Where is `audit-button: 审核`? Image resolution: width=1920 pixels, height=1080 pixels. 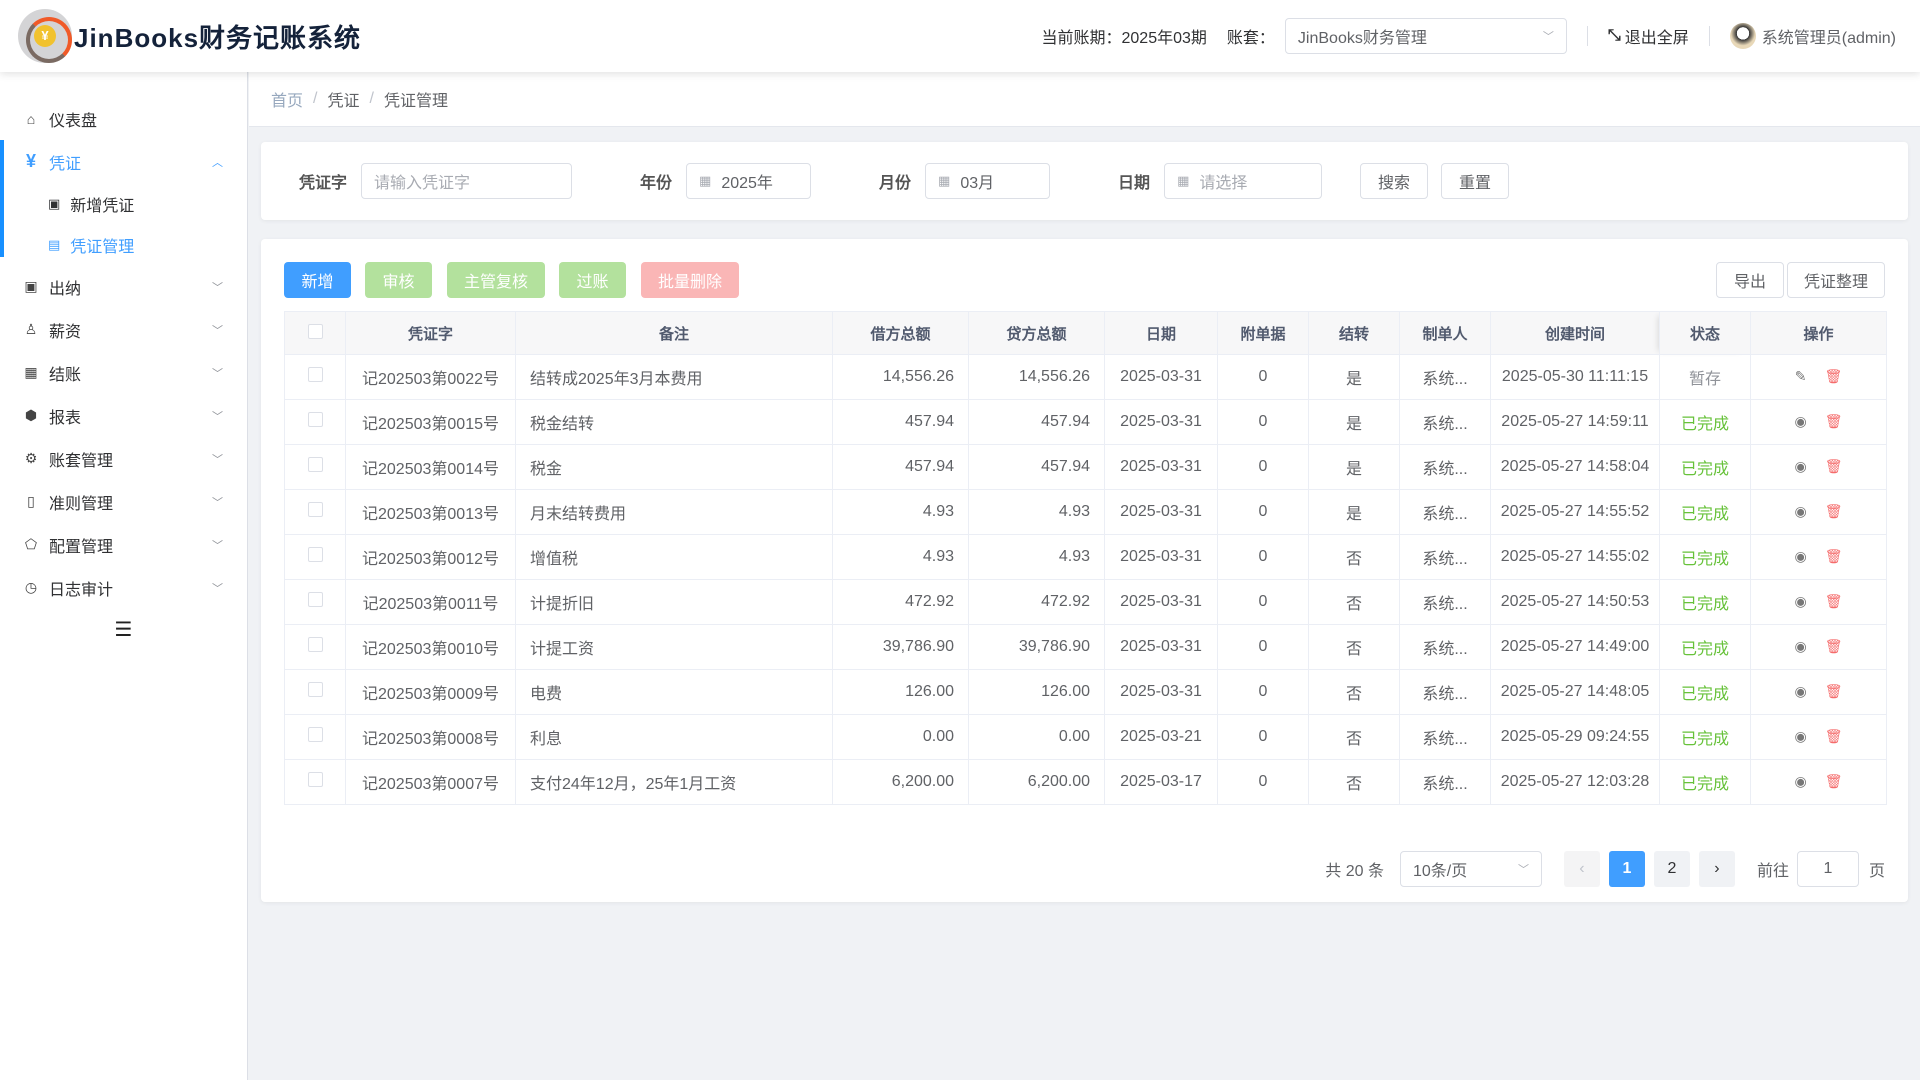 audit-button: 审核 is located at coordinates (398, 280).